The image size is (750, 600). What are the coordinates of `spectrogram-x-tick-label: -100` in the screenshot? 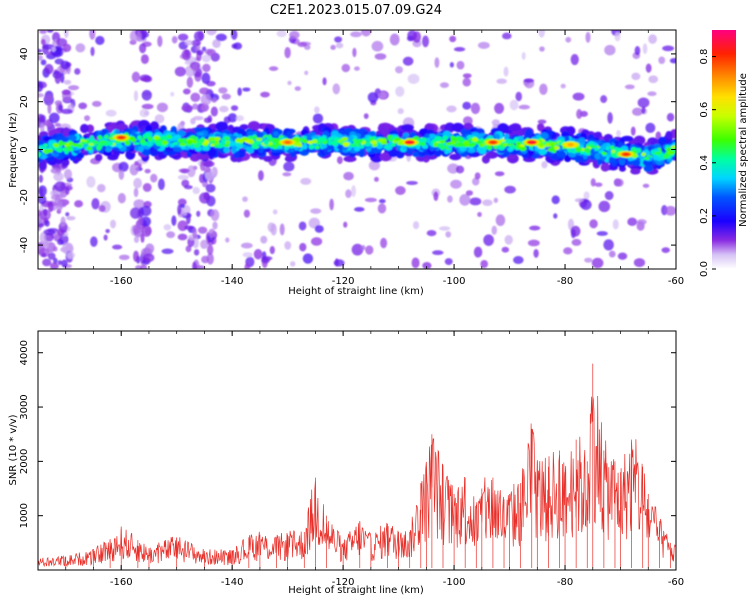 It's located at (454, 281).